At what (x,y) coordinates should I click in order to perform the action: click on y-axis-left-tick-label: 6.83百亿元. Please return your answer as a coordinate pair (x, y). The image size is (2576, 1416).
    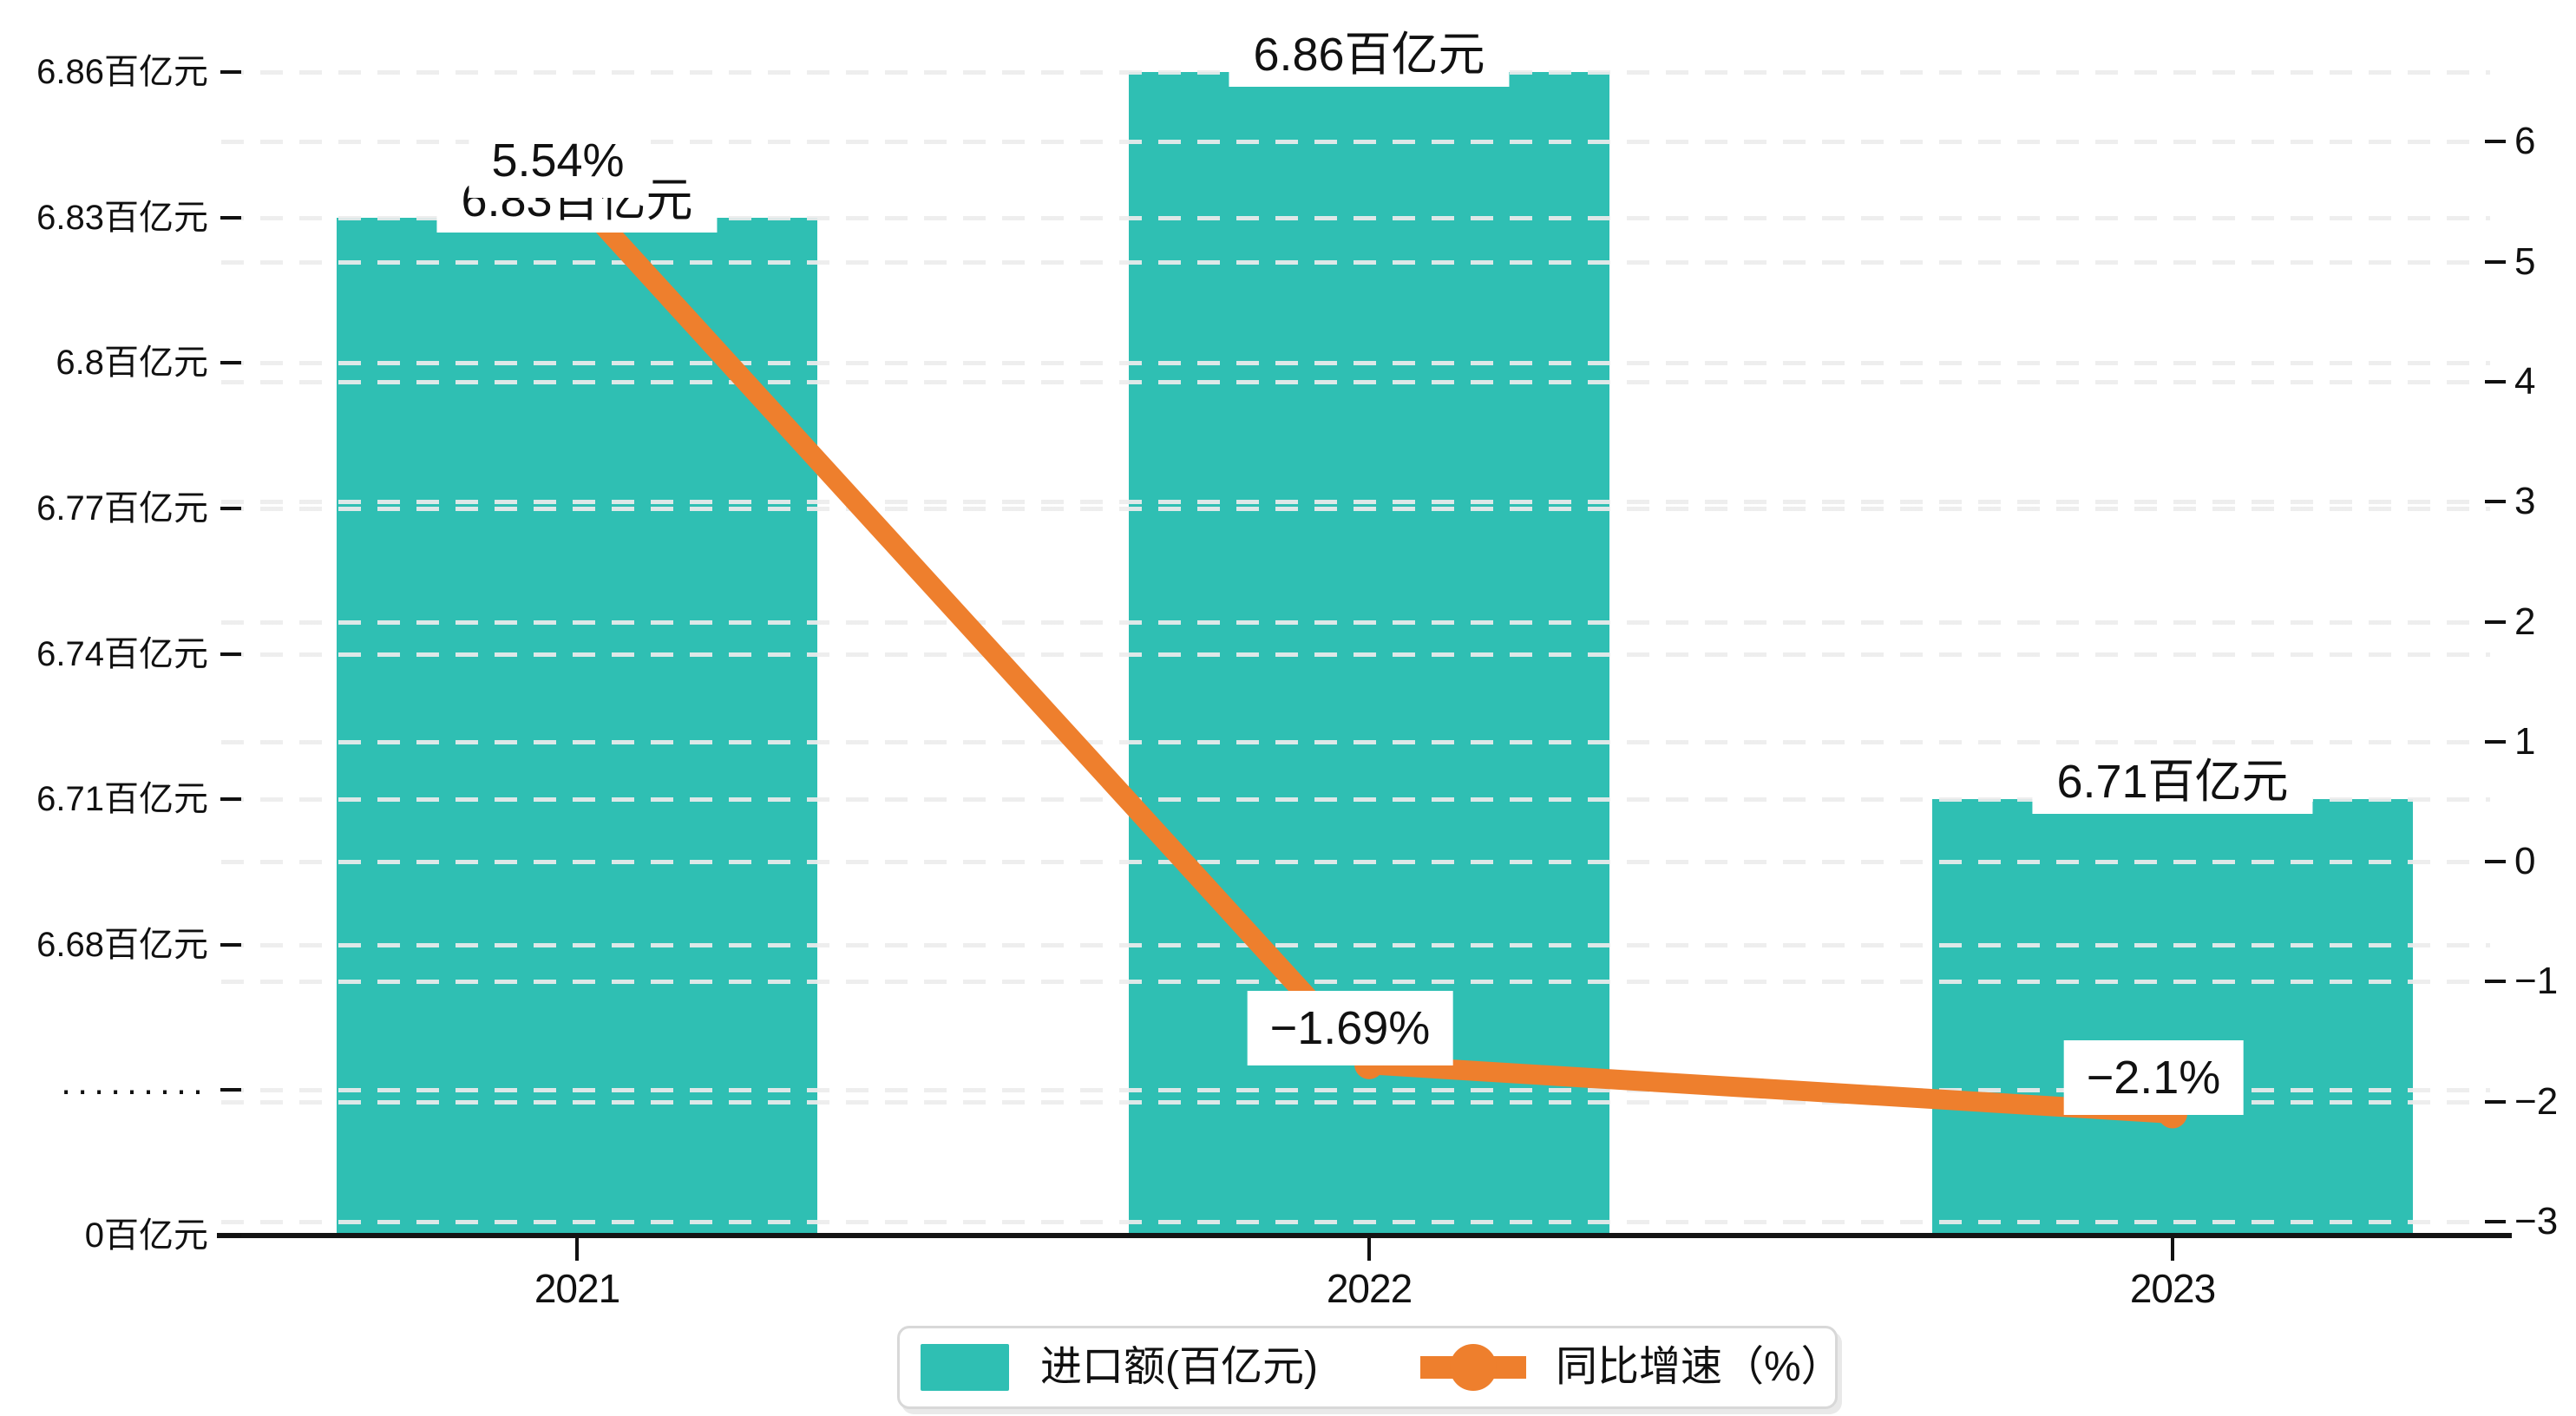
    Looking at the image, I should click on (122, 217).